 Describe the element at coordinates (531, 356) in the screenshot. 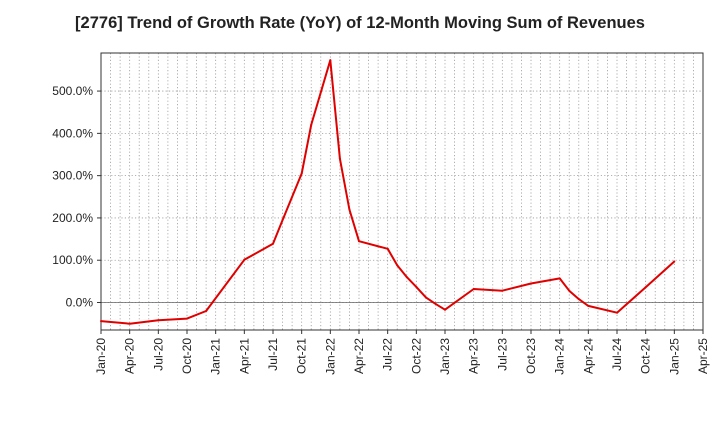

I see `x-tick-label: Oct-23` at that location.